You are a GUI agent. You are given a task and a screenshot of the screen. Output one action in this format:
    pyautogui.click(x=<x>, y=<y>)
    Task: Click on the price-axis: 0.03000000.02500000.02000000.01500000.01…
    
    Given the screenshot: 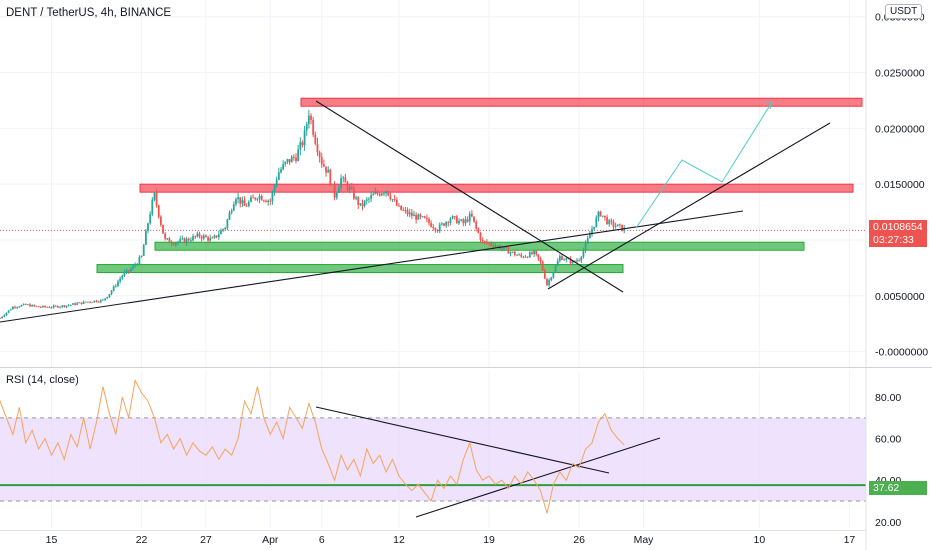 What is the action you would take?
    pyautogui.click(x=901, y=185)
    